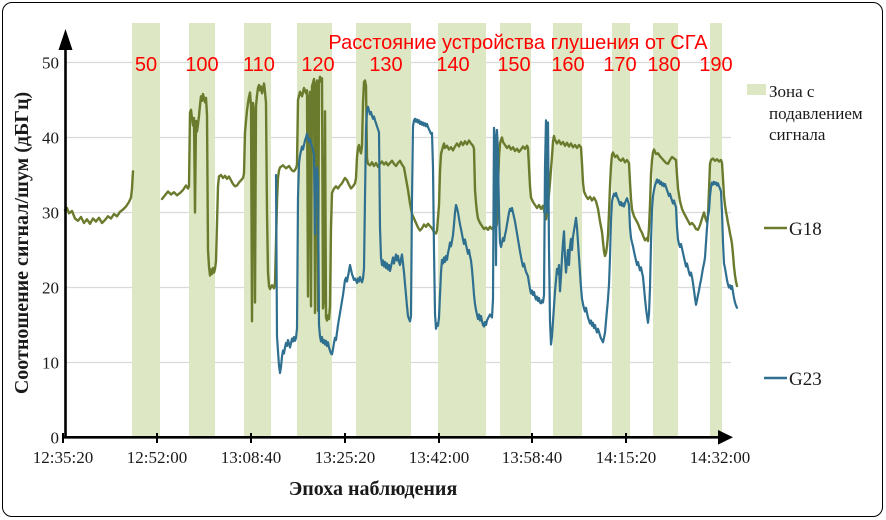 This screenshot has height=520, width=886. What do you see at coordinates (626, 457) in the screenshot?
I see `x-tick-label: 14:15:20` at bounding box center [626, 457].